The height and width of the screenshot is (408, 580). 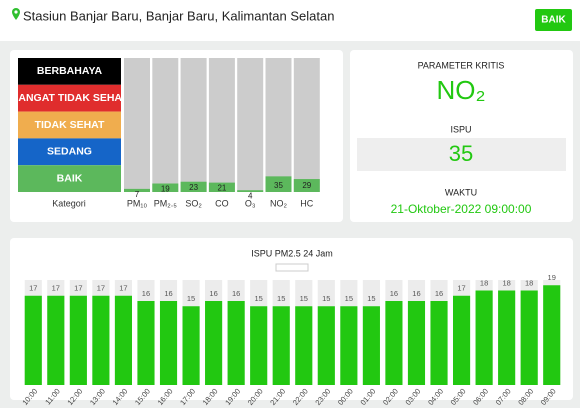 I want to click on time-value: 21-Oktober-2022 09:00:00, so click(x=461, y=209).